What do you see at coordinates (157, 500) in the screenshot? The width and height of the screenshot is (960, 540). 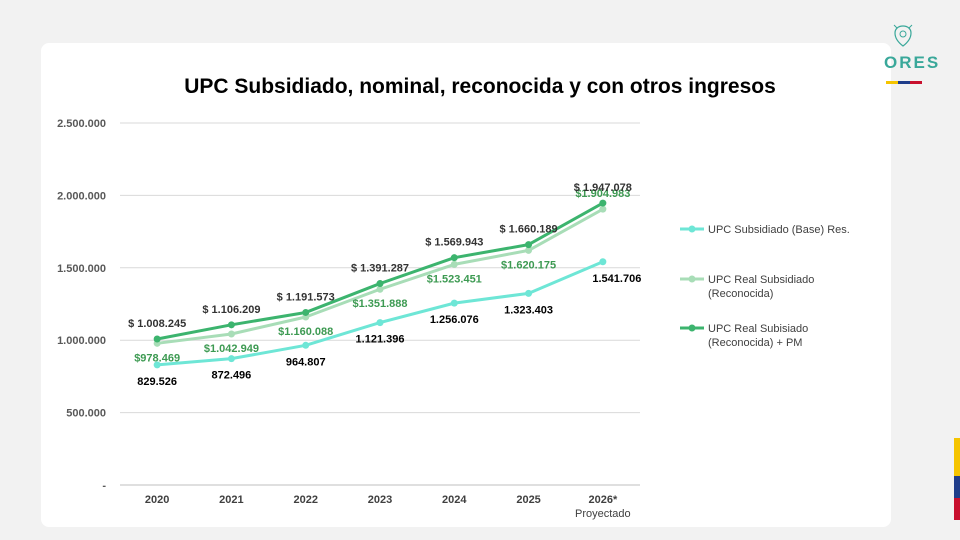 I see `x-tick-label: 2020` at bounding box center [157, 500].